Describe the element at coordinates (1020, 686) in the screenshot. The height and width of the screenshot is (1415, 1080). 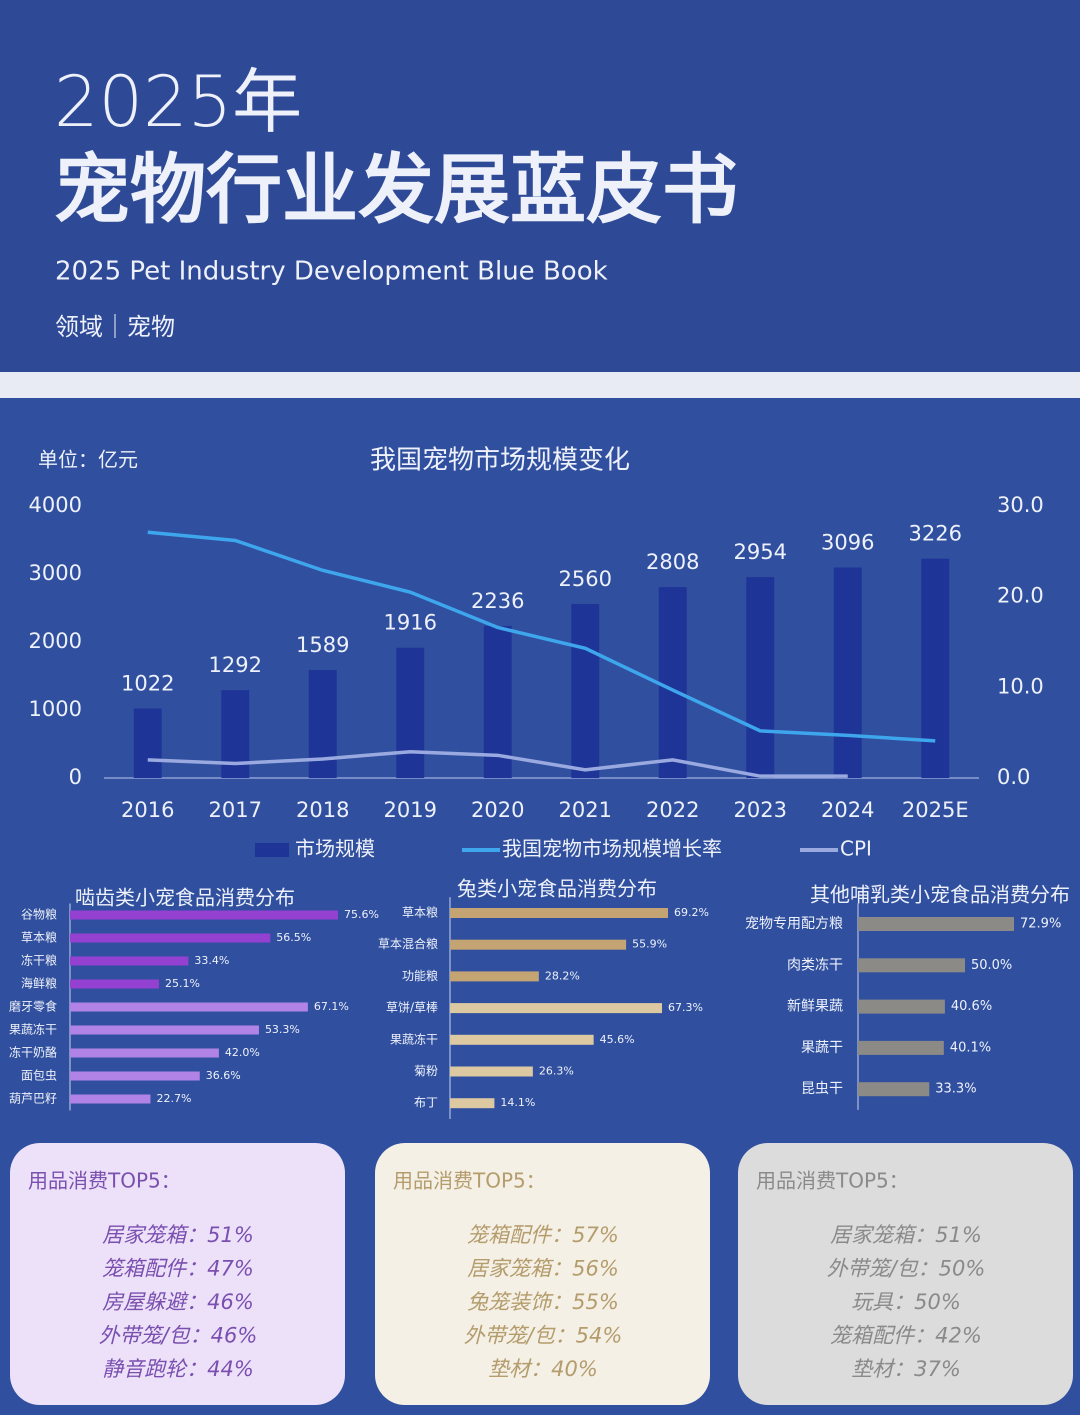
I see `y2-tick-label: 10.0` at that location.